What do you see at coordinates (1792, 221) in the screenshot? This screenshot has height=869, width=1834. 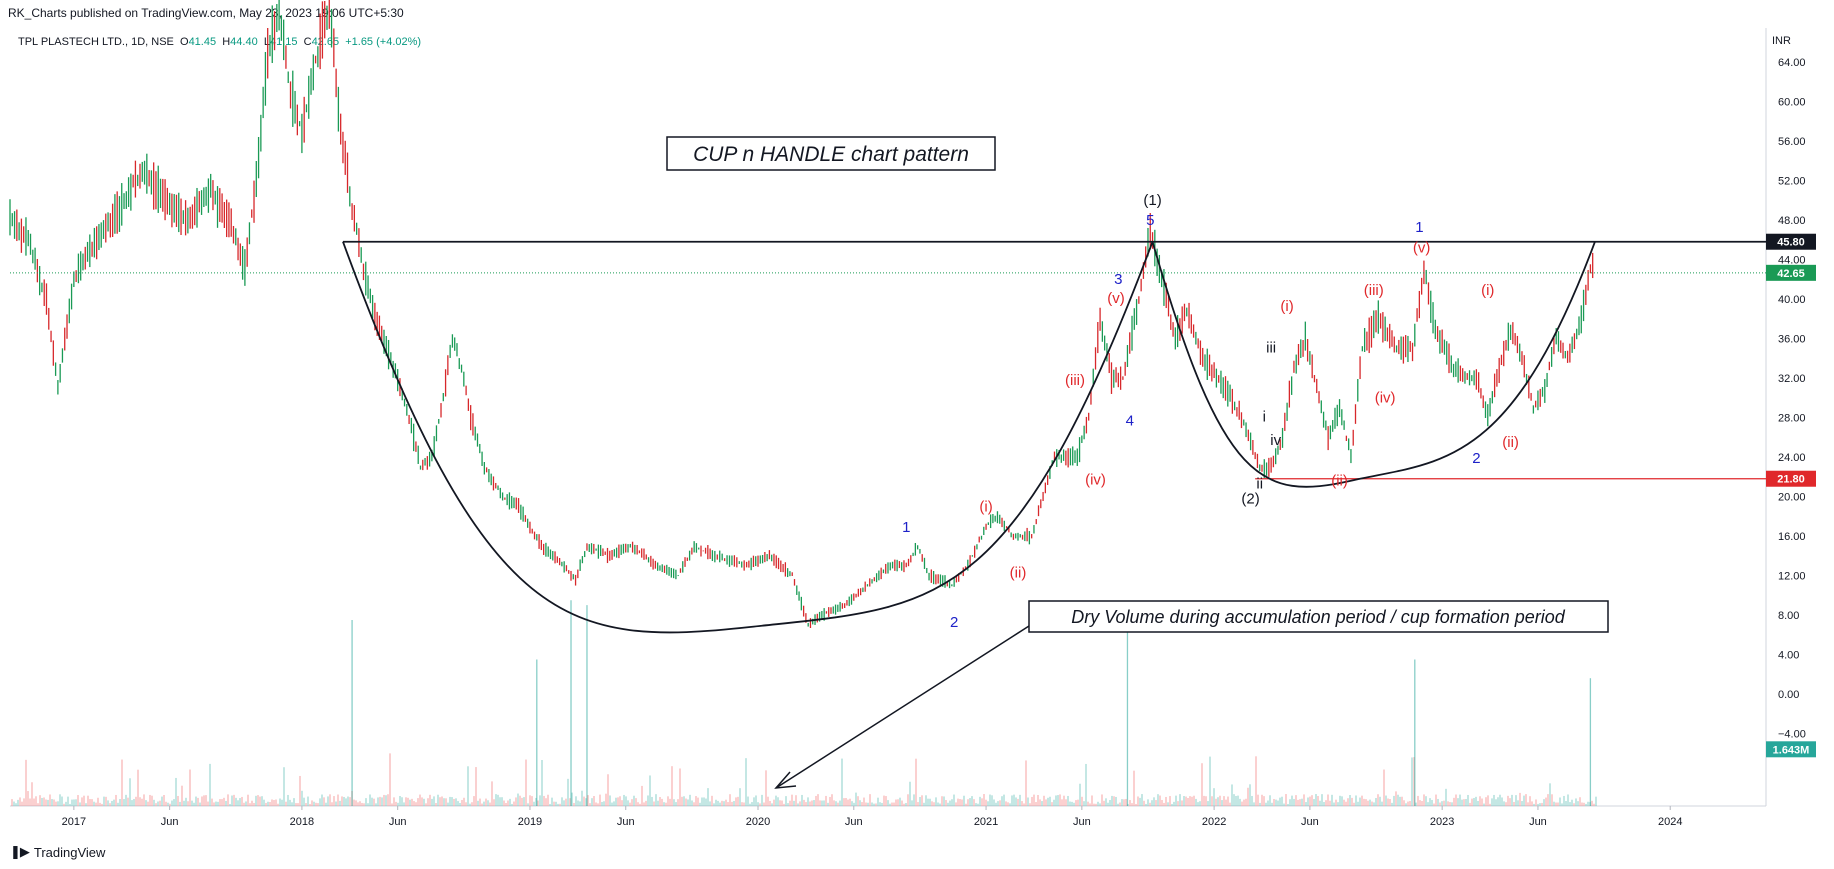 I see `y-tick-label: 48.00` at bounding box center [1792, 221].